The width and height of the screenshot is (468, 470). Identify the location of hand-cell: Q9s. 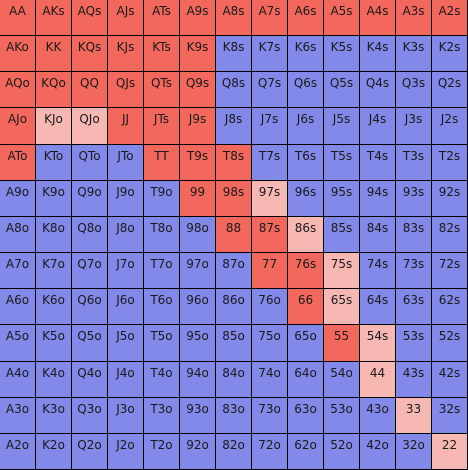
(197, 89).